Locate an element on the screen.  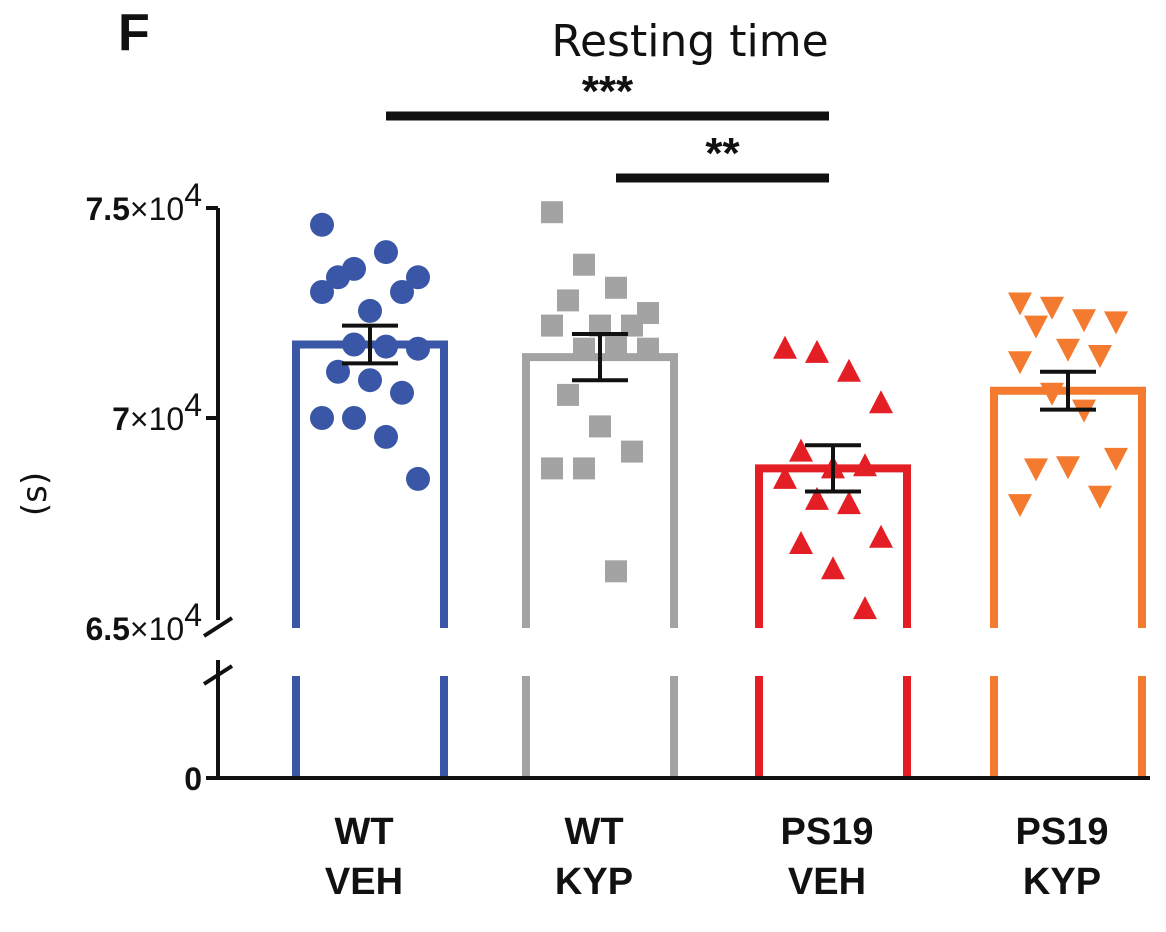
axis-break-mark-lower is located at coordinates (218, 675).